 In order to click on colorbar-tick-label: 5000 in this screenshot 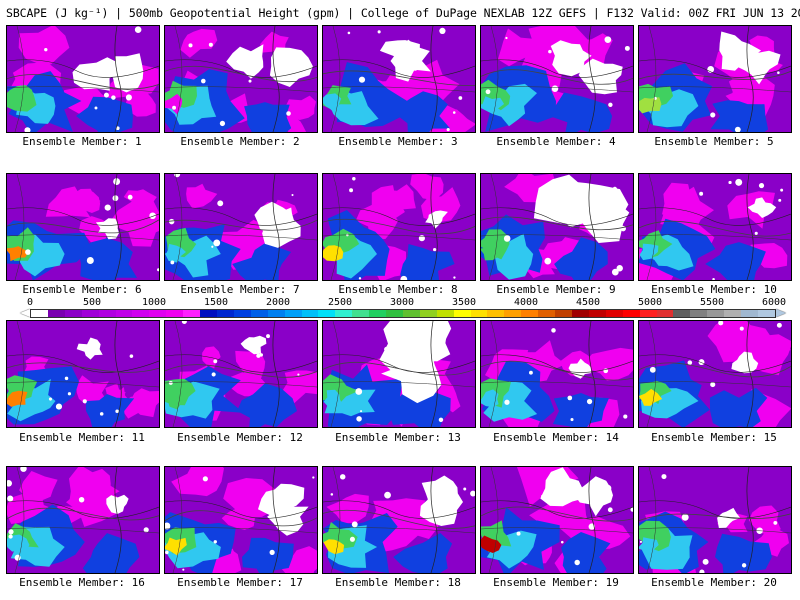, I will do `click(650, 302)`.